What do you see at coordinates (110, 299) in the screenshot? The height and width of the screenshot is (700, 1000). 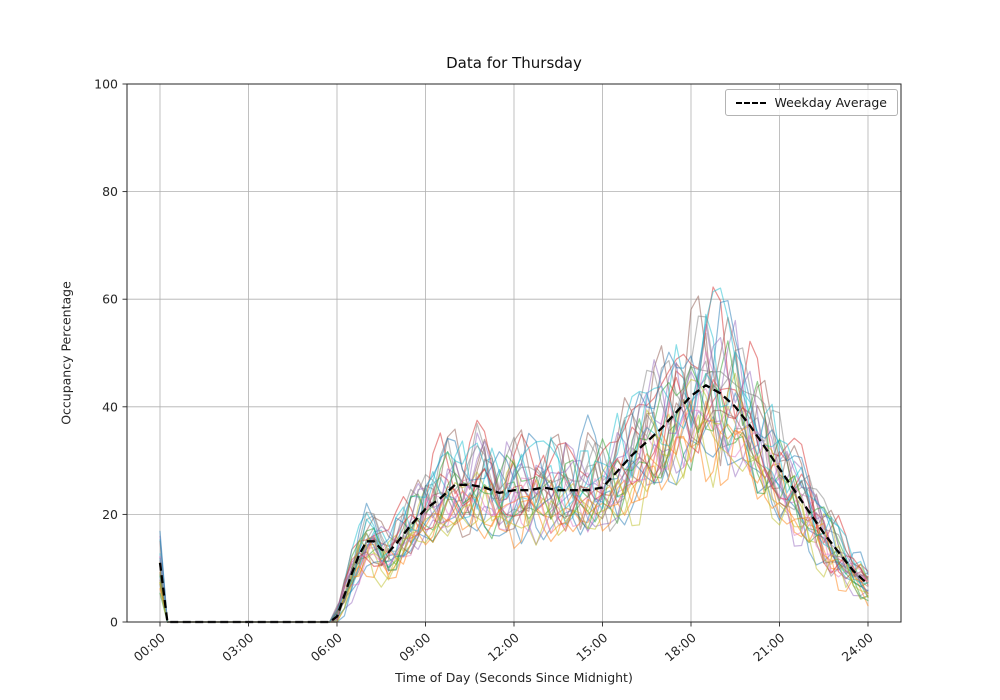 I see `svg-text: 60` at bounding box center [110, 299].